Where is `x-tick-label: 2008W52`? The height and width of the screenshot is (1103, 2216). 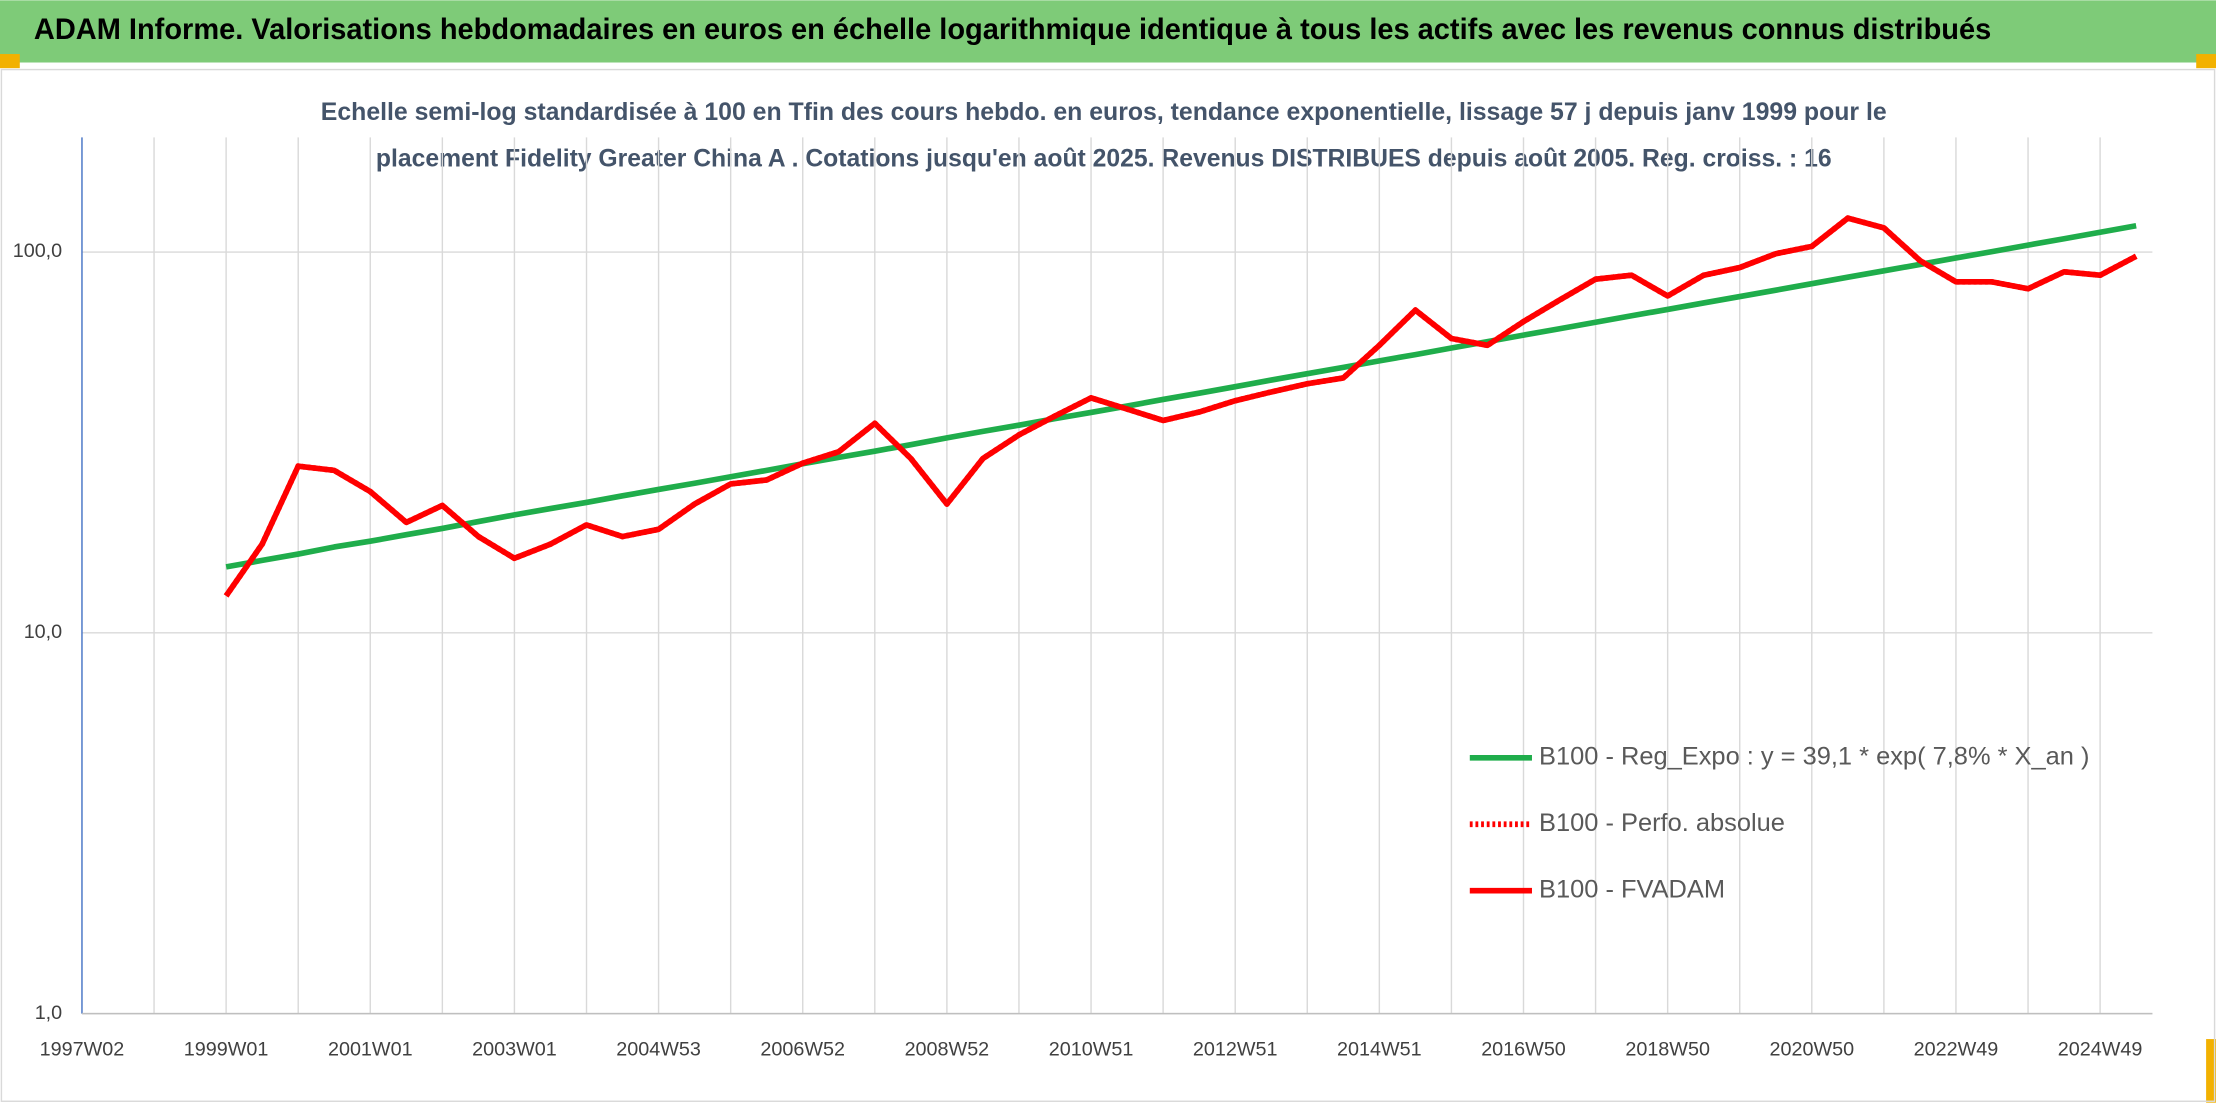
x-tick-label: 2008W52 is located at coordinates (947, 1050).